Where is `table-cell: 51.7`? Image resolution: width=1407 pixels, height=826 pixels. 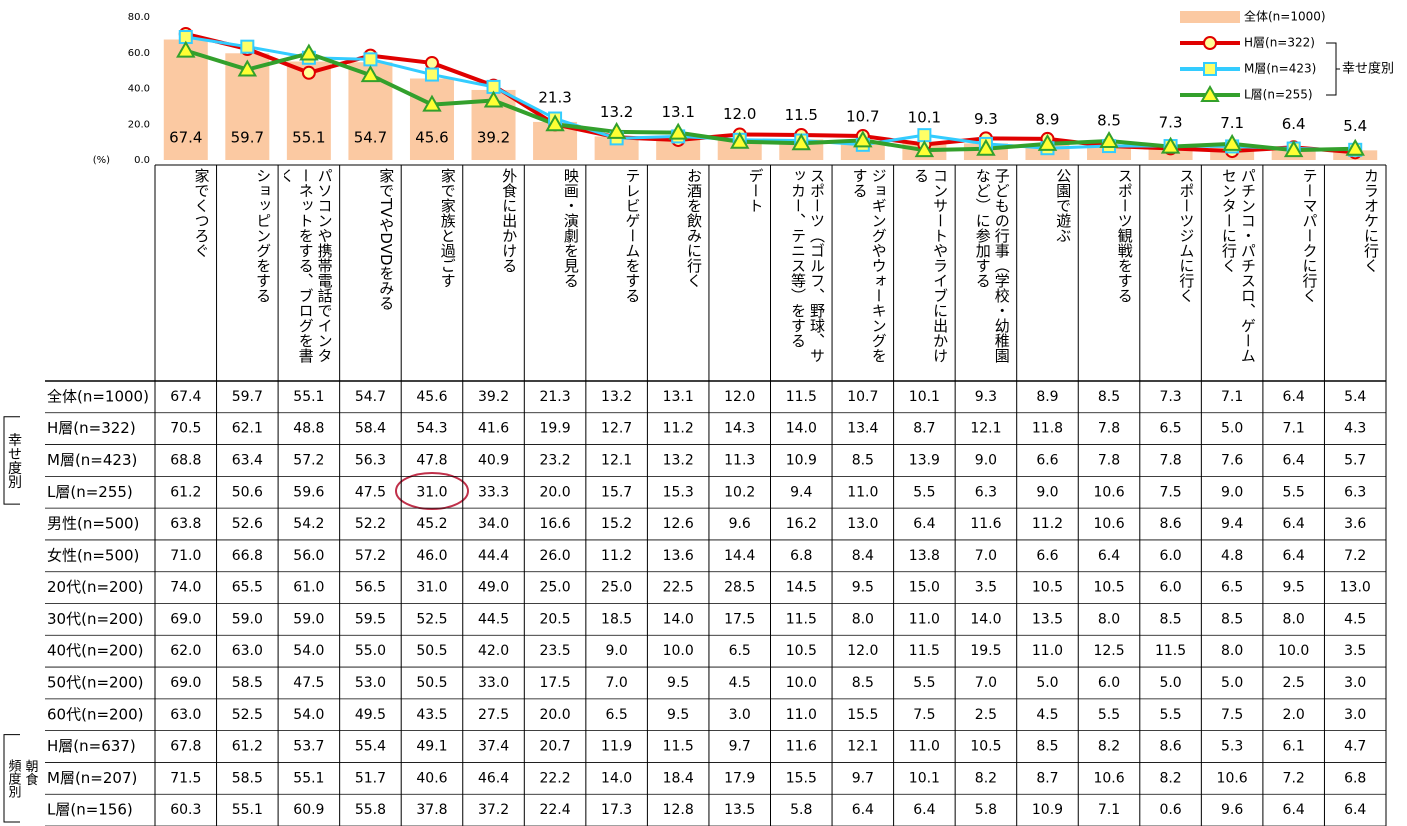 table-cell: 51.7 is located at coordinates (370, 778).